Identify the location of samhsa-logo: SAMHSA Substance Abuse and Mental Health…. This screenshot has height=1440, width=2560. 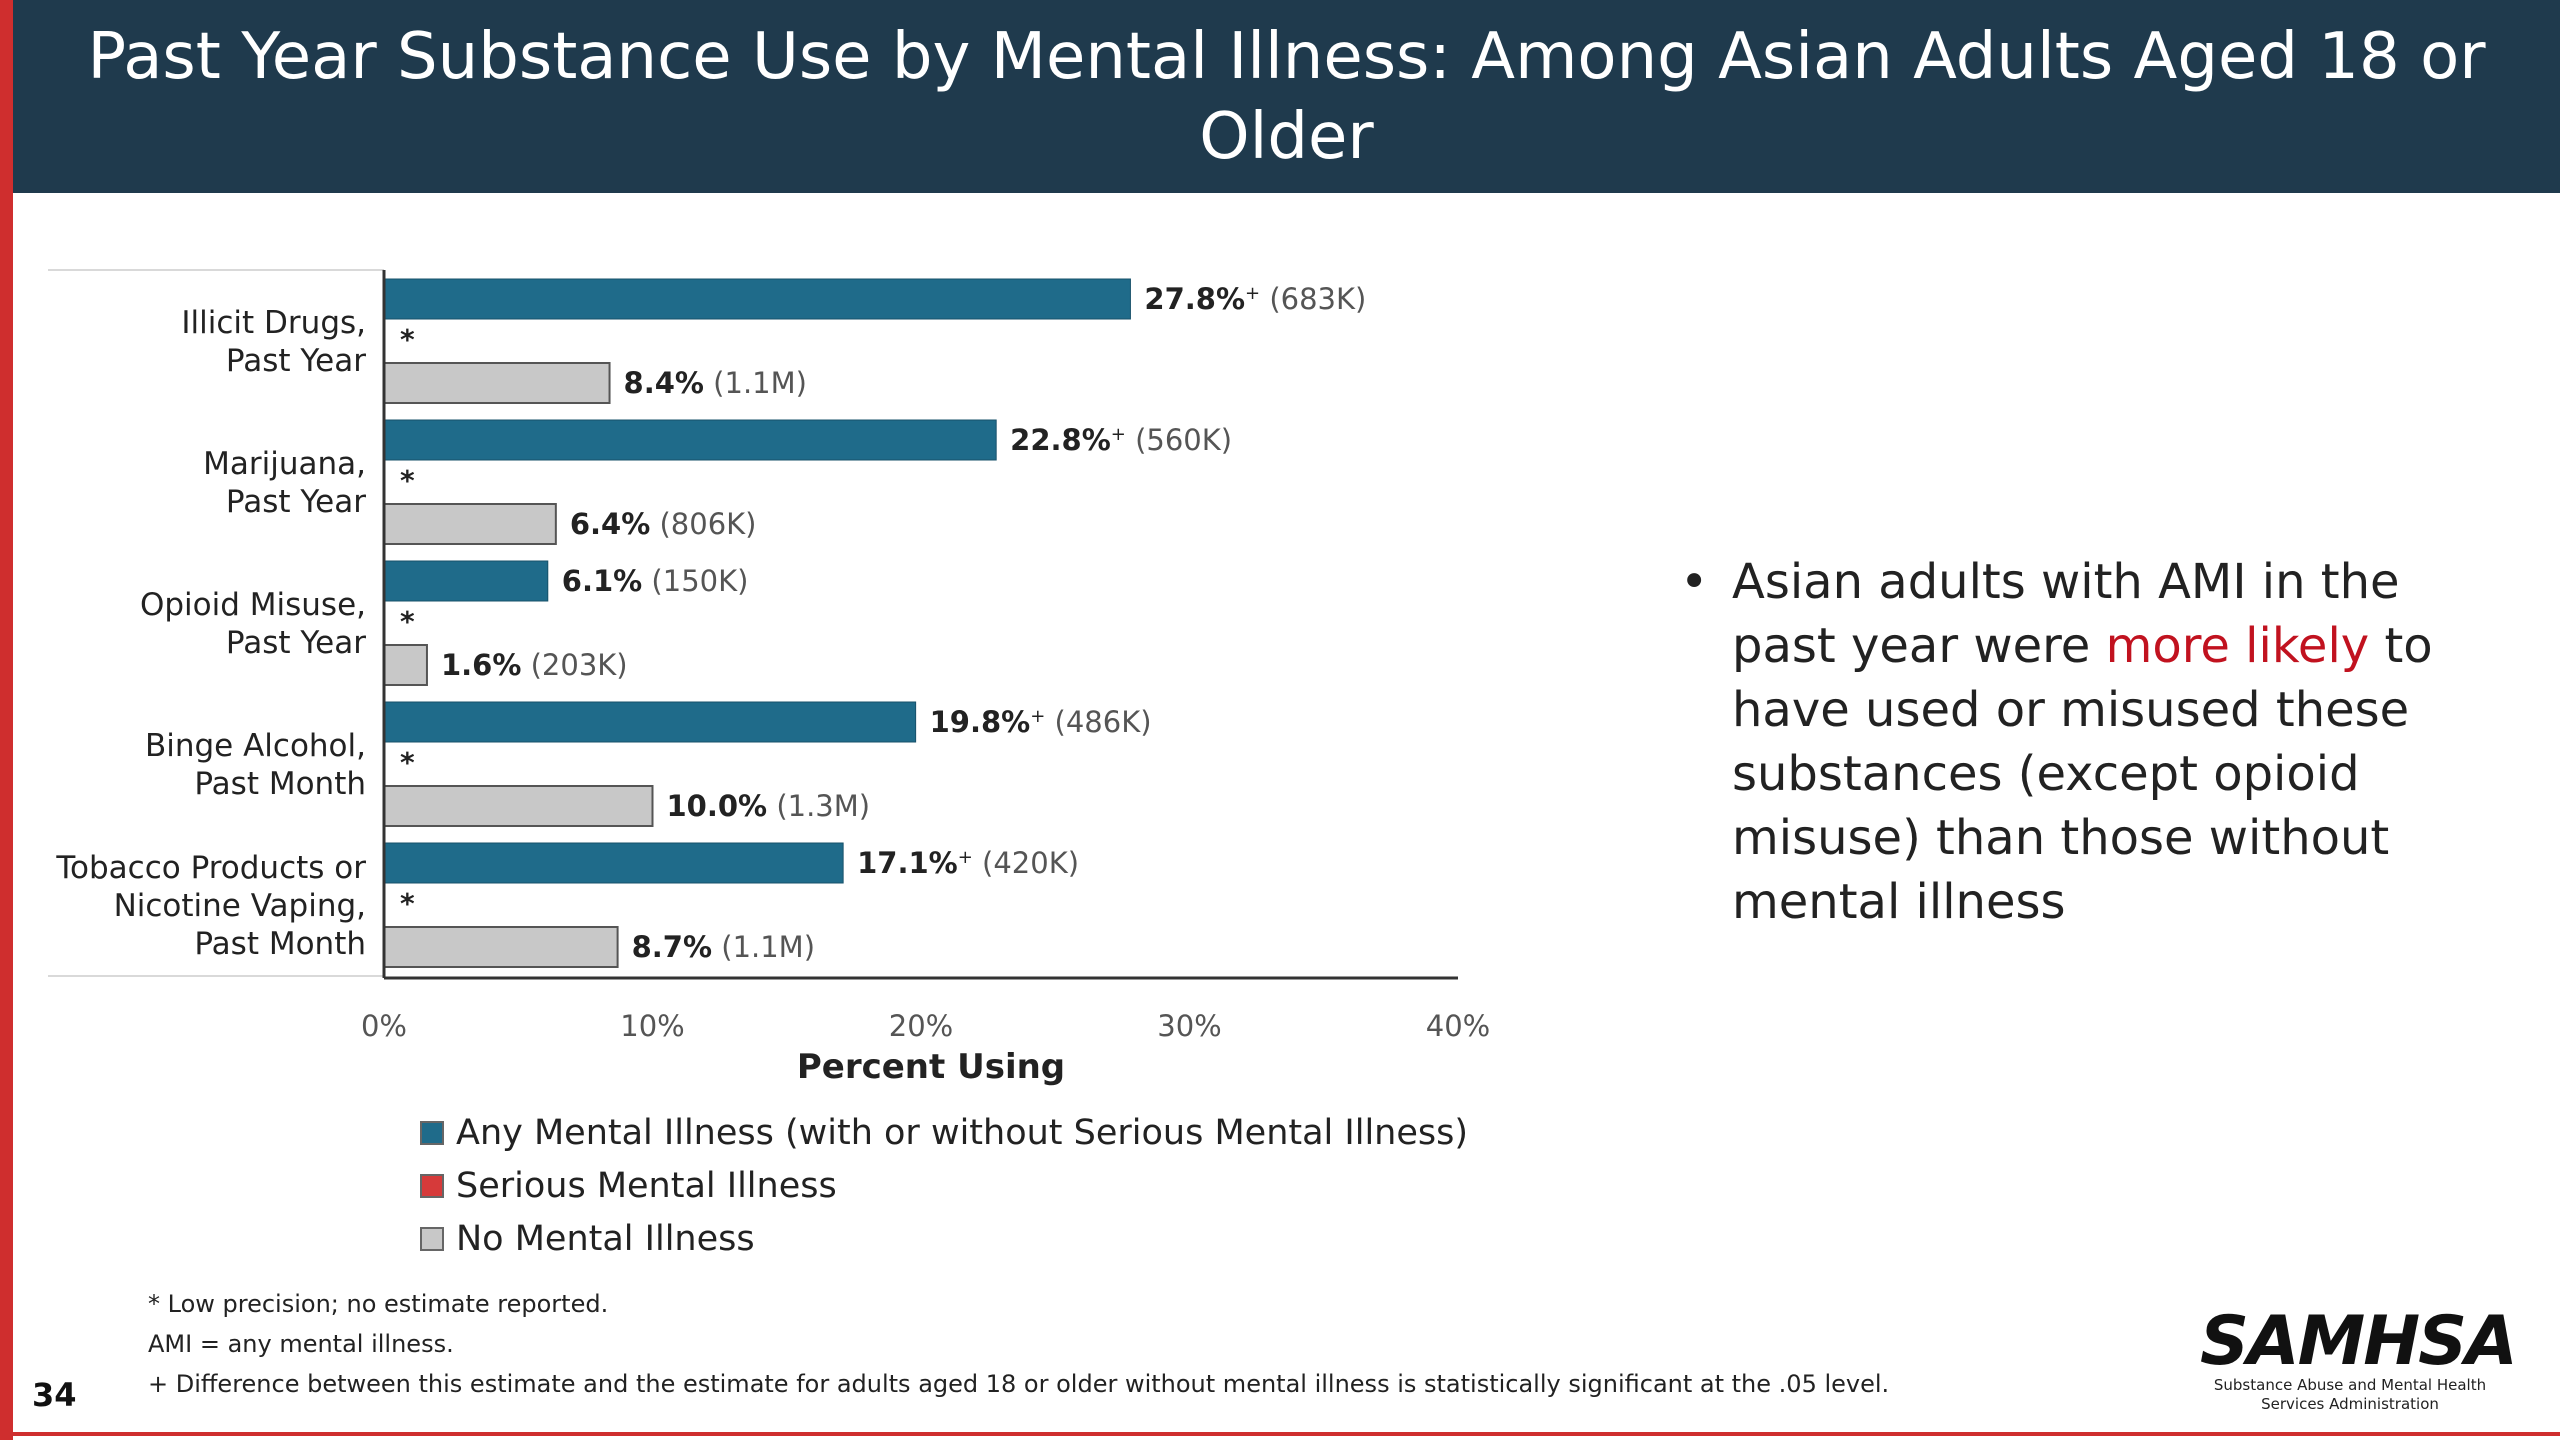
(2359, 1358).